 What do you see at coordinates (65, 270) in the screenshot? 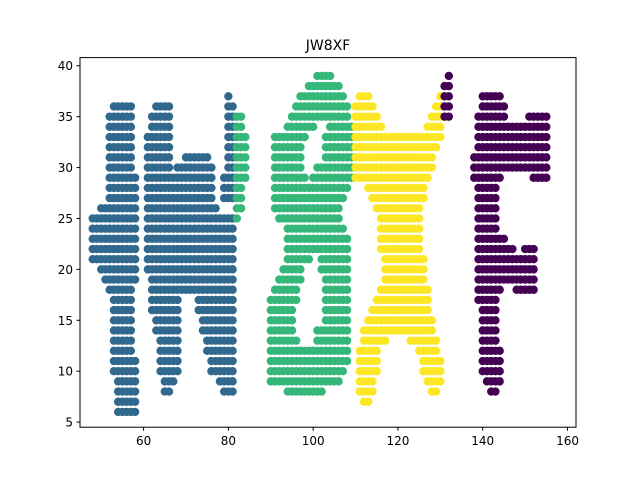
I see `y-tick-label: 20` at bounding box center [65, 270].